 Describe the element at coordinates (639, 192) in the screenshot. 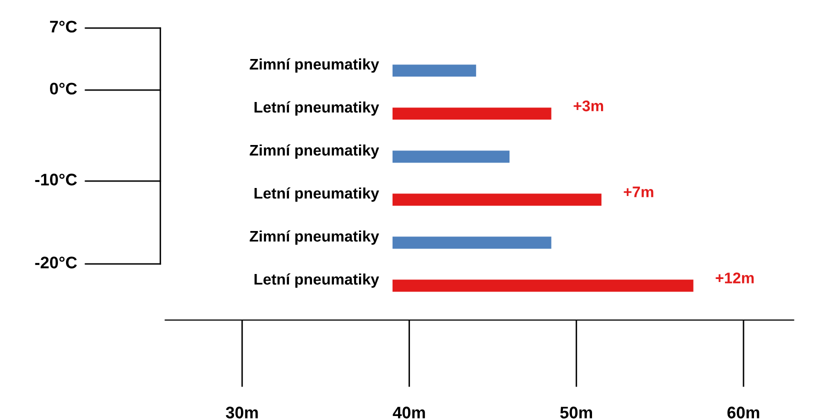

I see `annotation: +7m` at that location.